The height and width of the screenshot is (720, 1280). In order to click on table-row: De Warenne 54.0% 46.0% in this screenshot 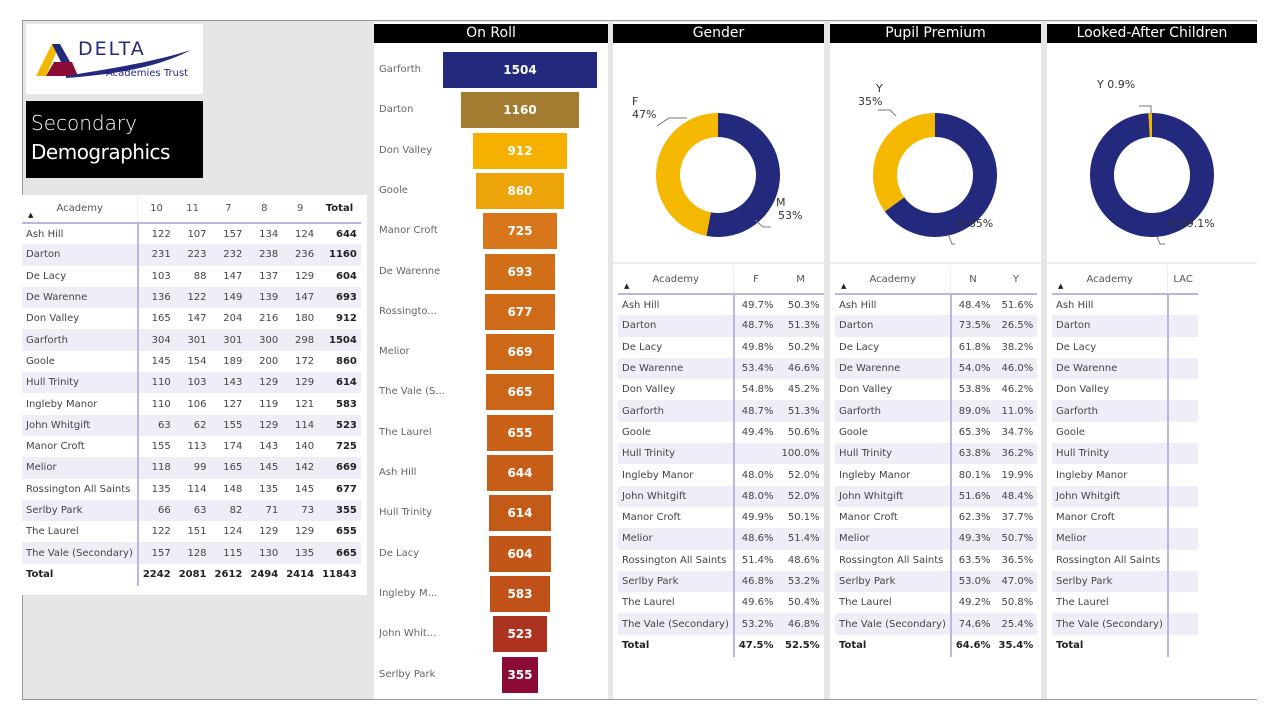, I will do `click(936, 368)`.